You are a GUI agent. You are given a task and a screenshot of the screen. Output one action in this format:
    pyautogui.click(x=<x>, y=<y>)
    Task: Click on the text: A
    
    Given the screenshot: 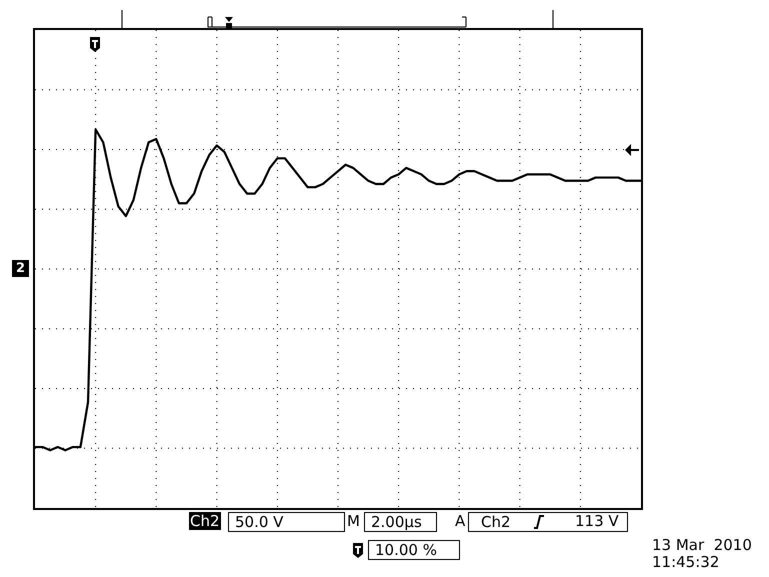 What is the action you would take?
    pyautogui.click(x=460, y=521)
    